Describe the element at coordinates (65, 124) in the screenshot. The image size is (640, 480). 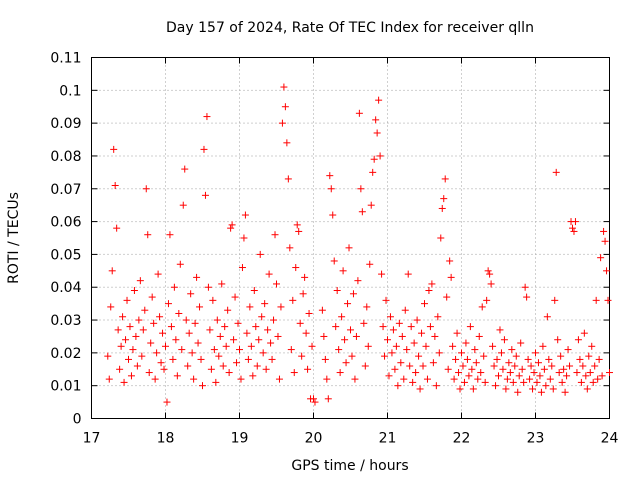
I see `y-tick-label: 0.09` at that location.